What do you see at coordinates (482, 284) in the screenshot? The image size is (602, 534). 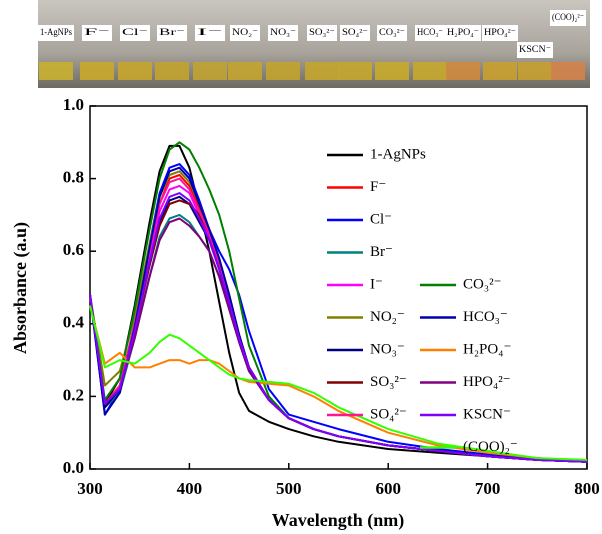 I see `legend-label: CO₃²⁻` at bounding box center [482, 284].